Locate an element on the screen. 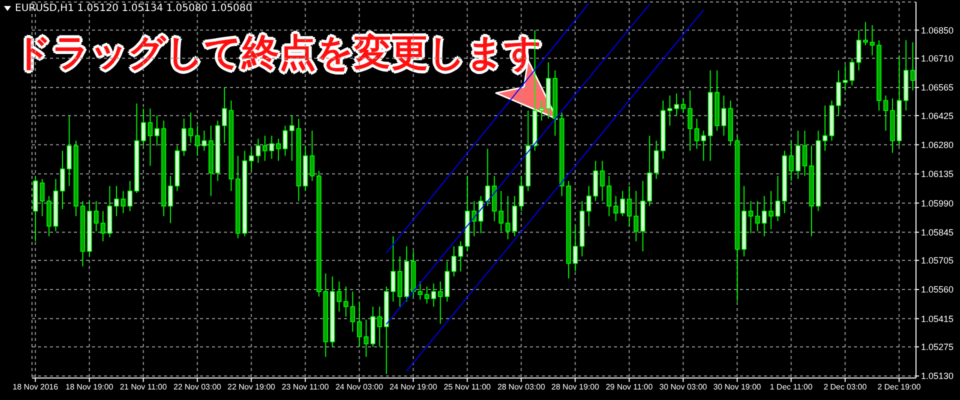  chart-title: EURUSD,H1 1.05120 1.05134 1.05080 1.05080 is located at coordinates (133, 8).